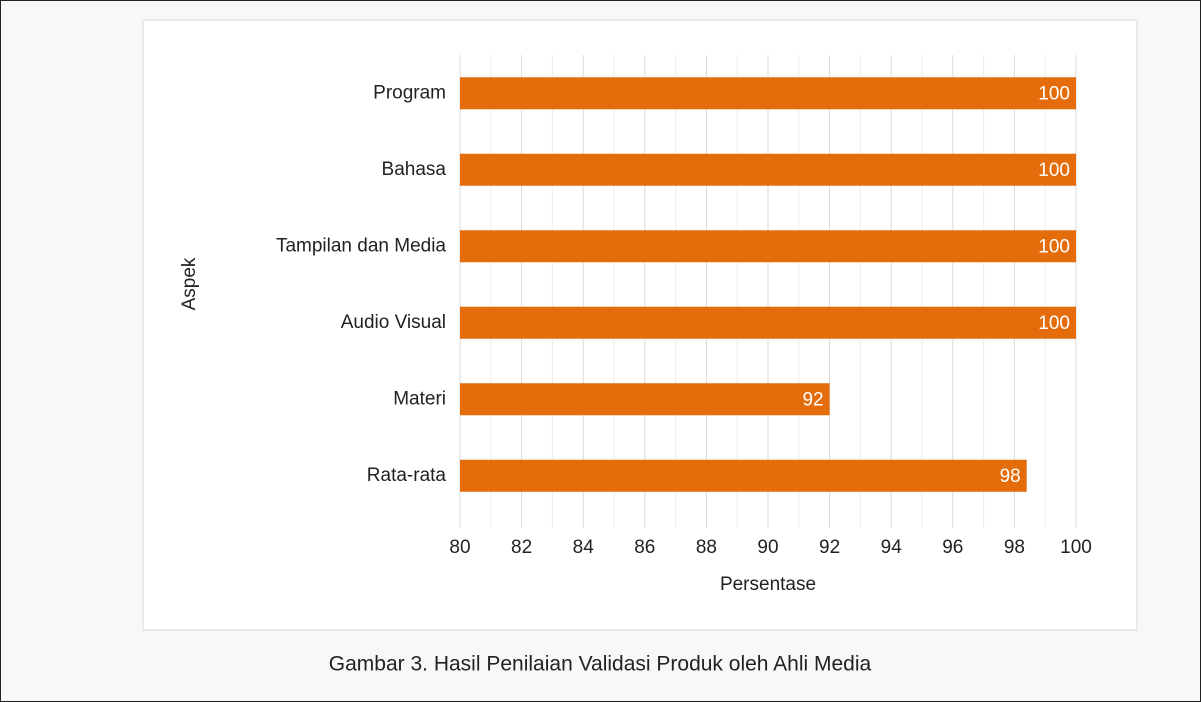 The image size is (1201, 702). Describe the element at coordinates (414, 169) in the screenshot. I see `y-tick-label: Bahasa` at that location.